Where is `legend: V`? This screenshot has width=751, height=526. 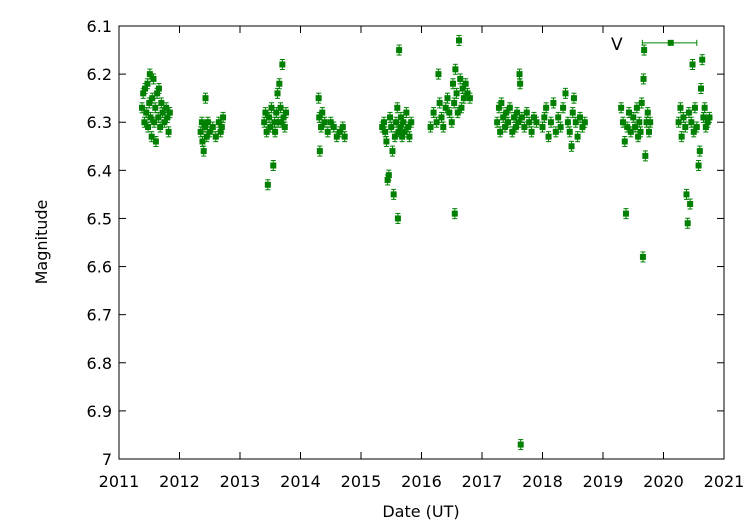 legend: V is located at coordinates (654, 45).